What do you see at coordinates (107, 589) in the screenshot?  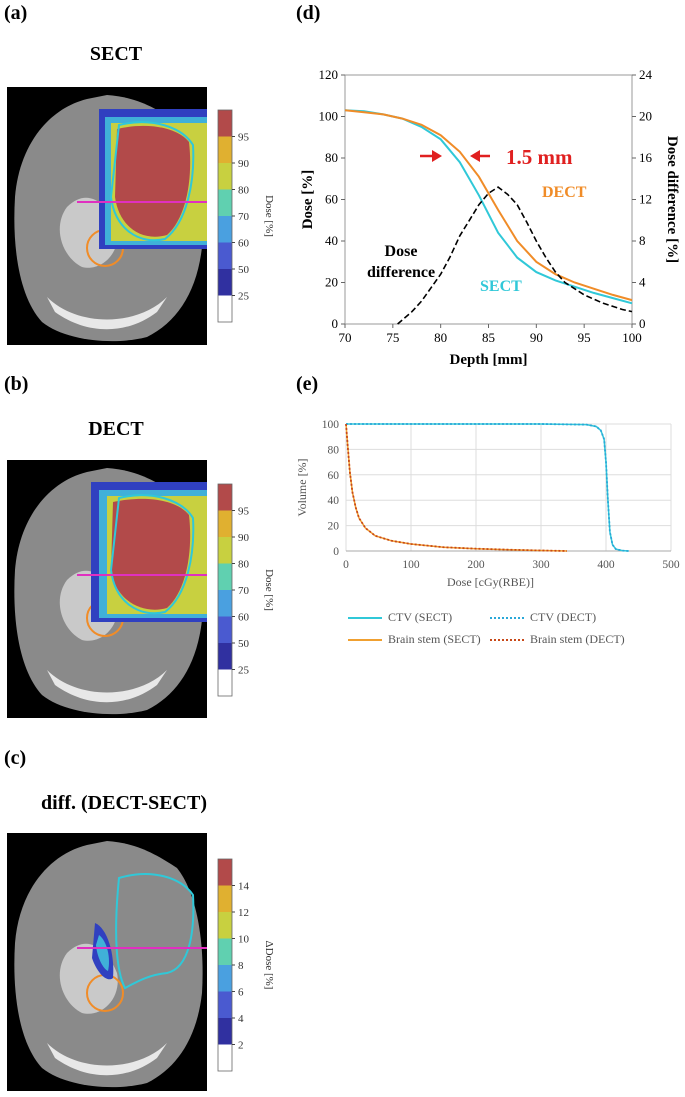 I see `ct-image-dect` at bounding box center [107, 589].